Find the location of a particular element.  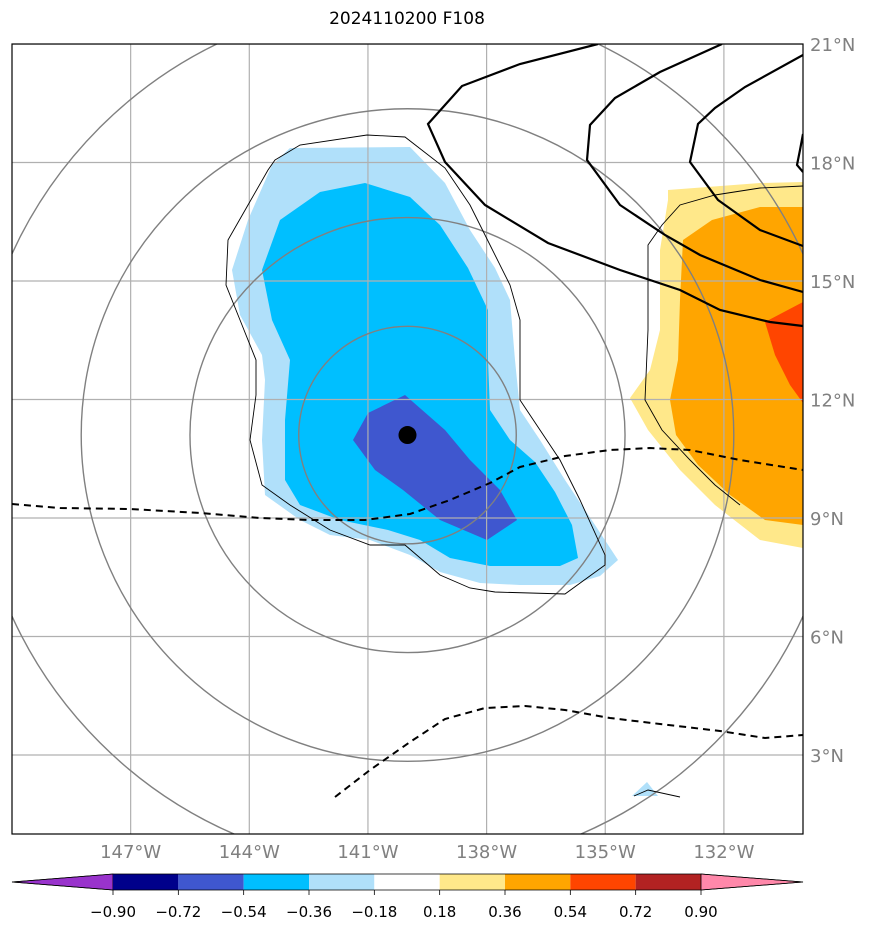

dashed-contour-north is located at coordinates (407, 483).